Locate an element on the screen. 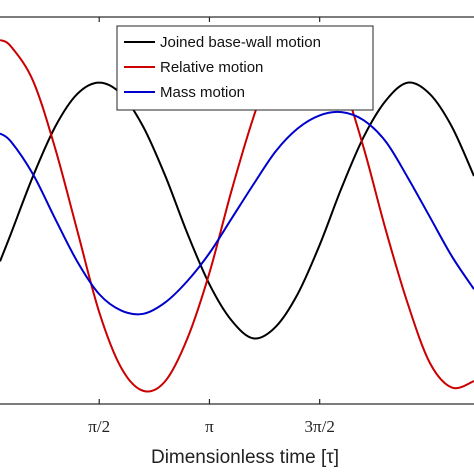  legend-label-joined-base-wall-motion: Joined base-wall motion is located at coordinates (240, 42).